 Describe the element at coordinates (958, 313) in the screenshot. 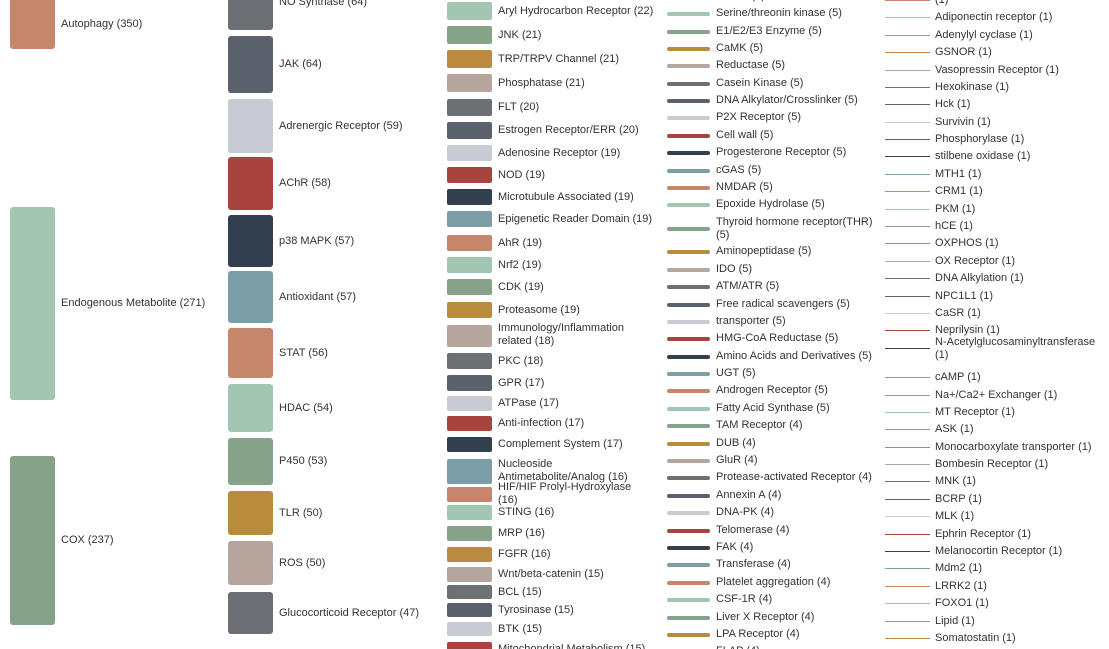

I see `level-5-label: CaSR (1)` at that location.